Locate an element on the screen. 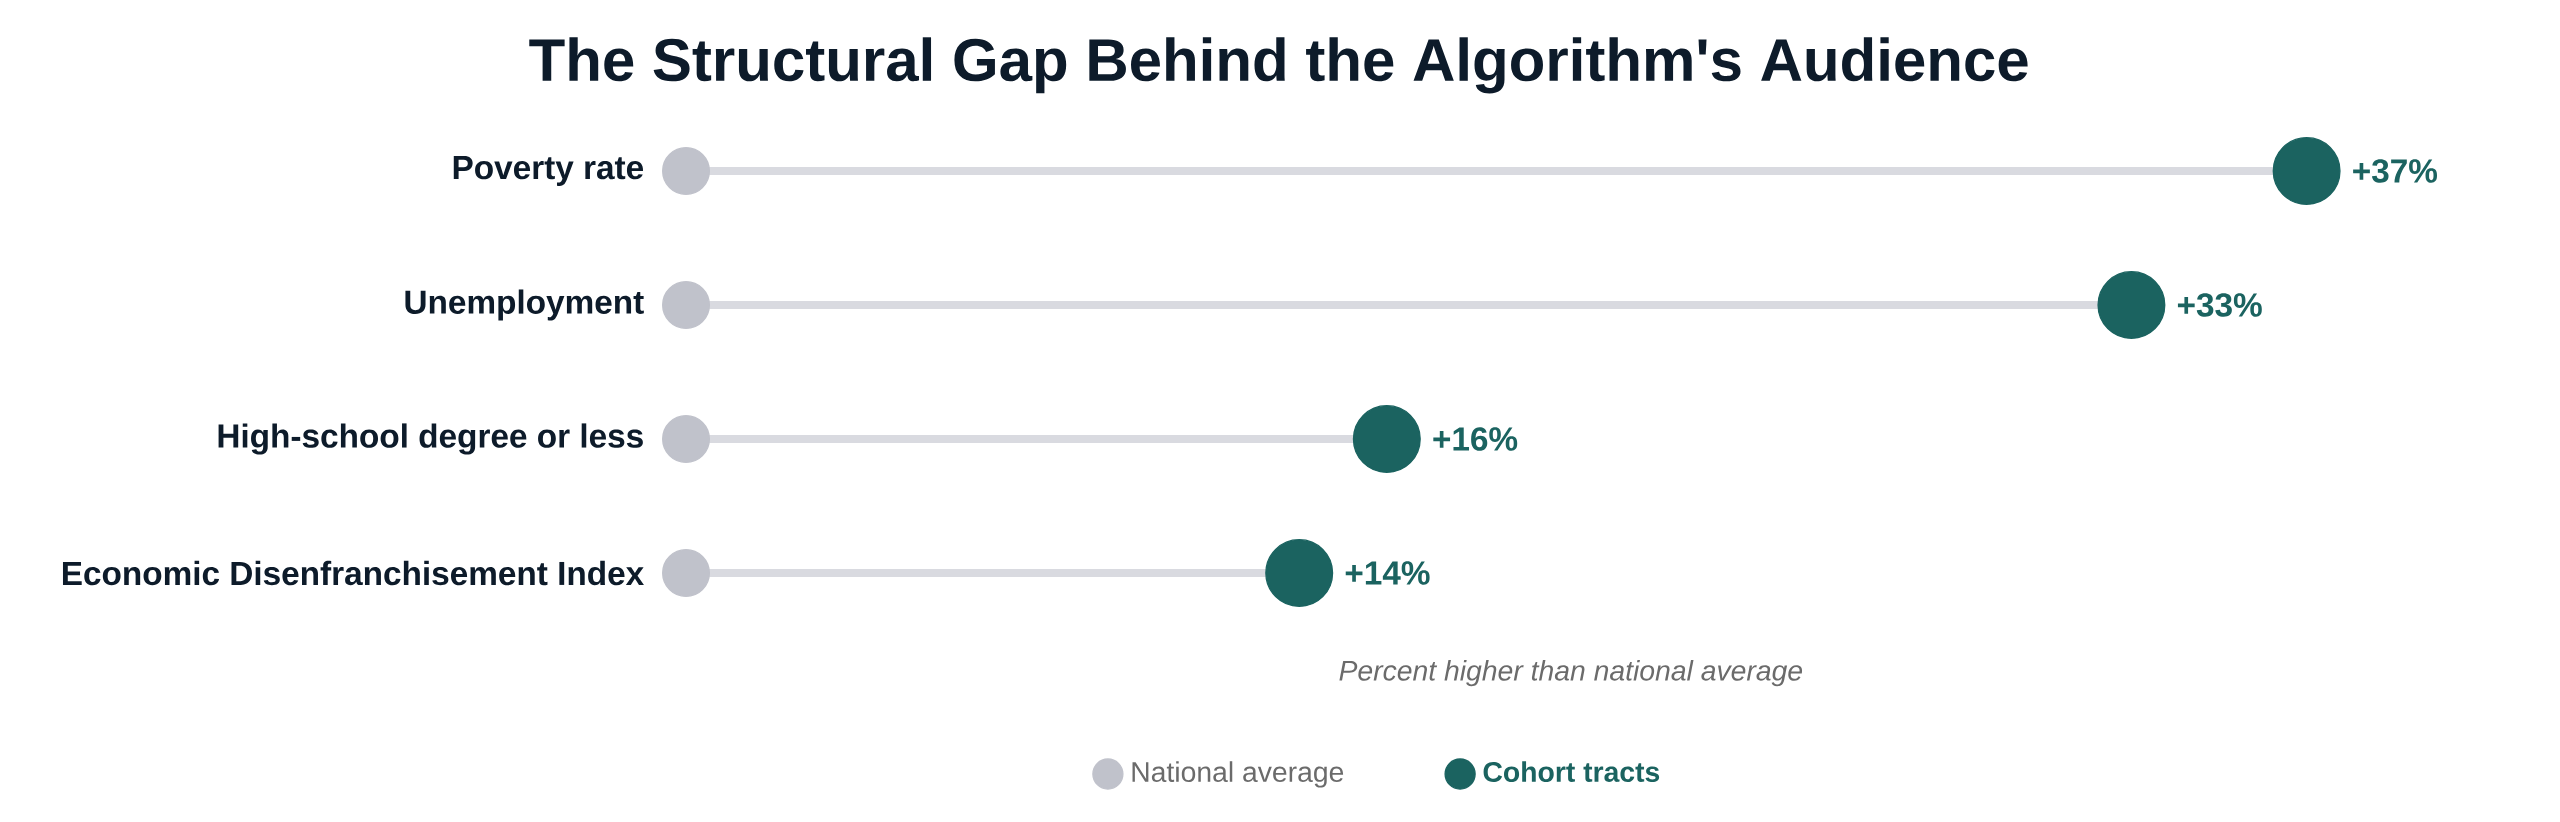  data-label: +33% is located at coordinates (2219, 305).